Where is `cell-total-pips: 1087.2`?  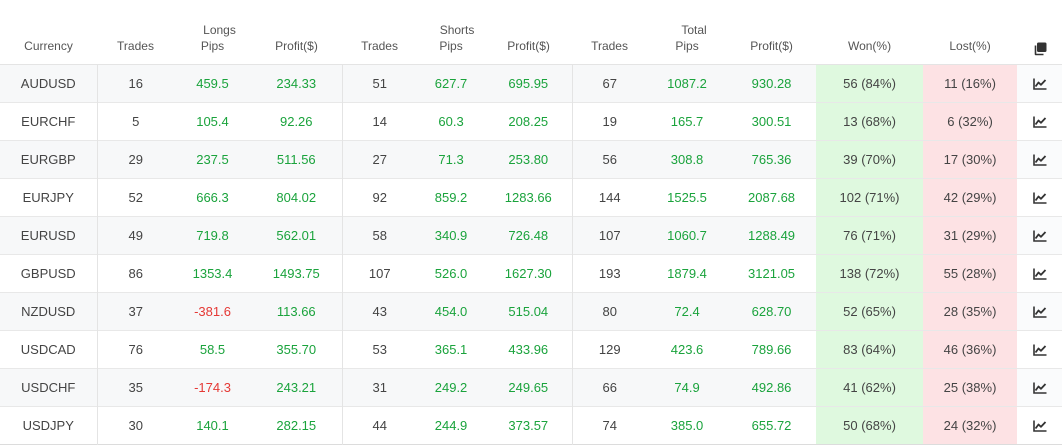 cell-total-pips: 1087.2 is located at coordinates (687, 83).